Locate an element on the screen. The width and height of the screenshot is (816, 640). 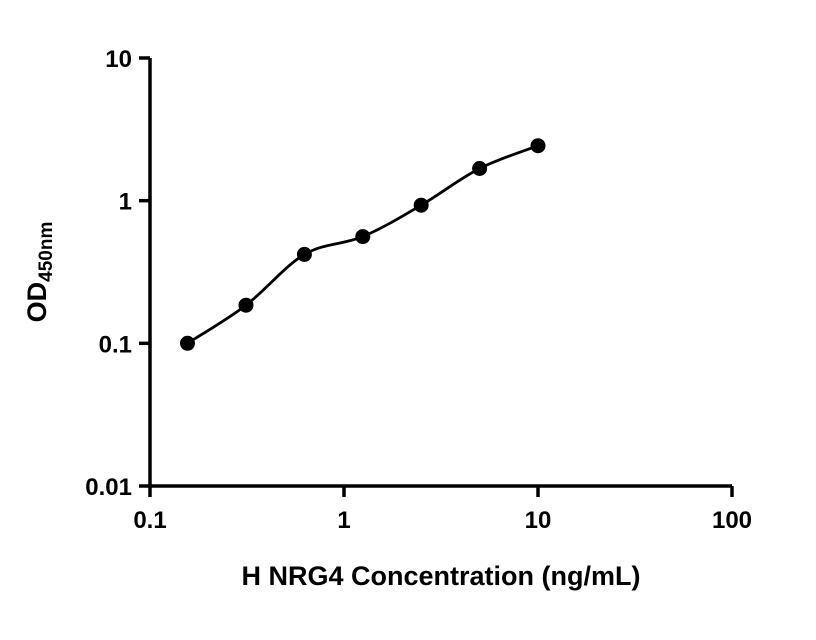
y-axis-label: OD450nm is located at coordinates (39, 272).